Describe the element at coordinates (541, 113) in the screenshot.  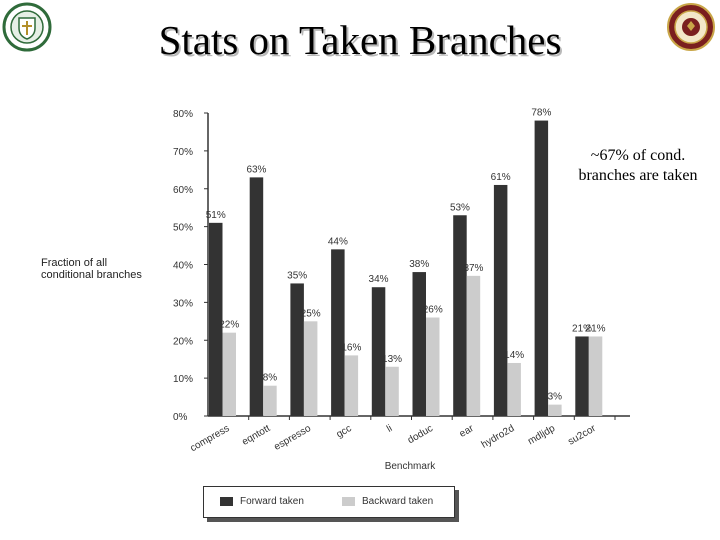
I see `bar-value-label: 78%` at that location.